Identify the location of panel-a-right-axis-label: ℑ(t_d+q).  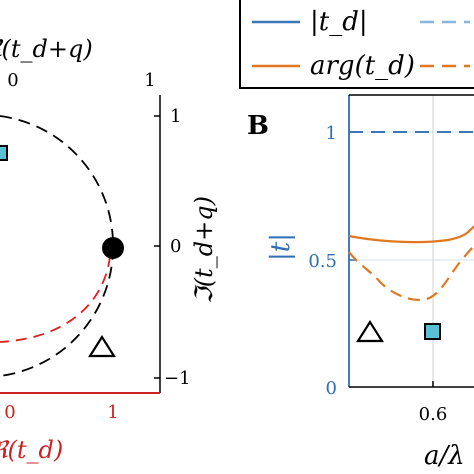
(204, 250).